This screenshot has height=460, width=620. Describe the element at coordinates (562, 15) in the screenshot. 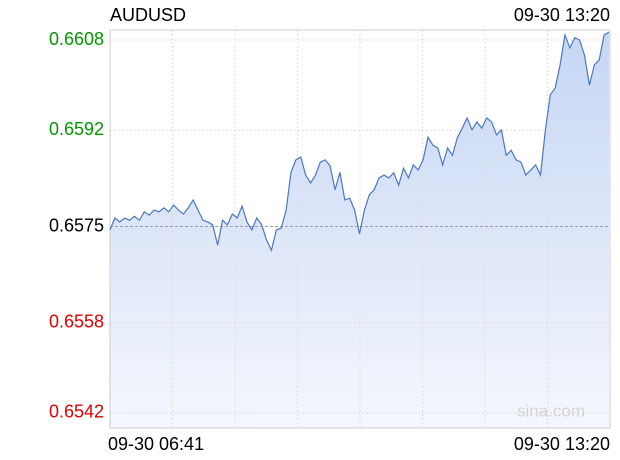

I see `updated-time: 09-30 13:20` at that location.